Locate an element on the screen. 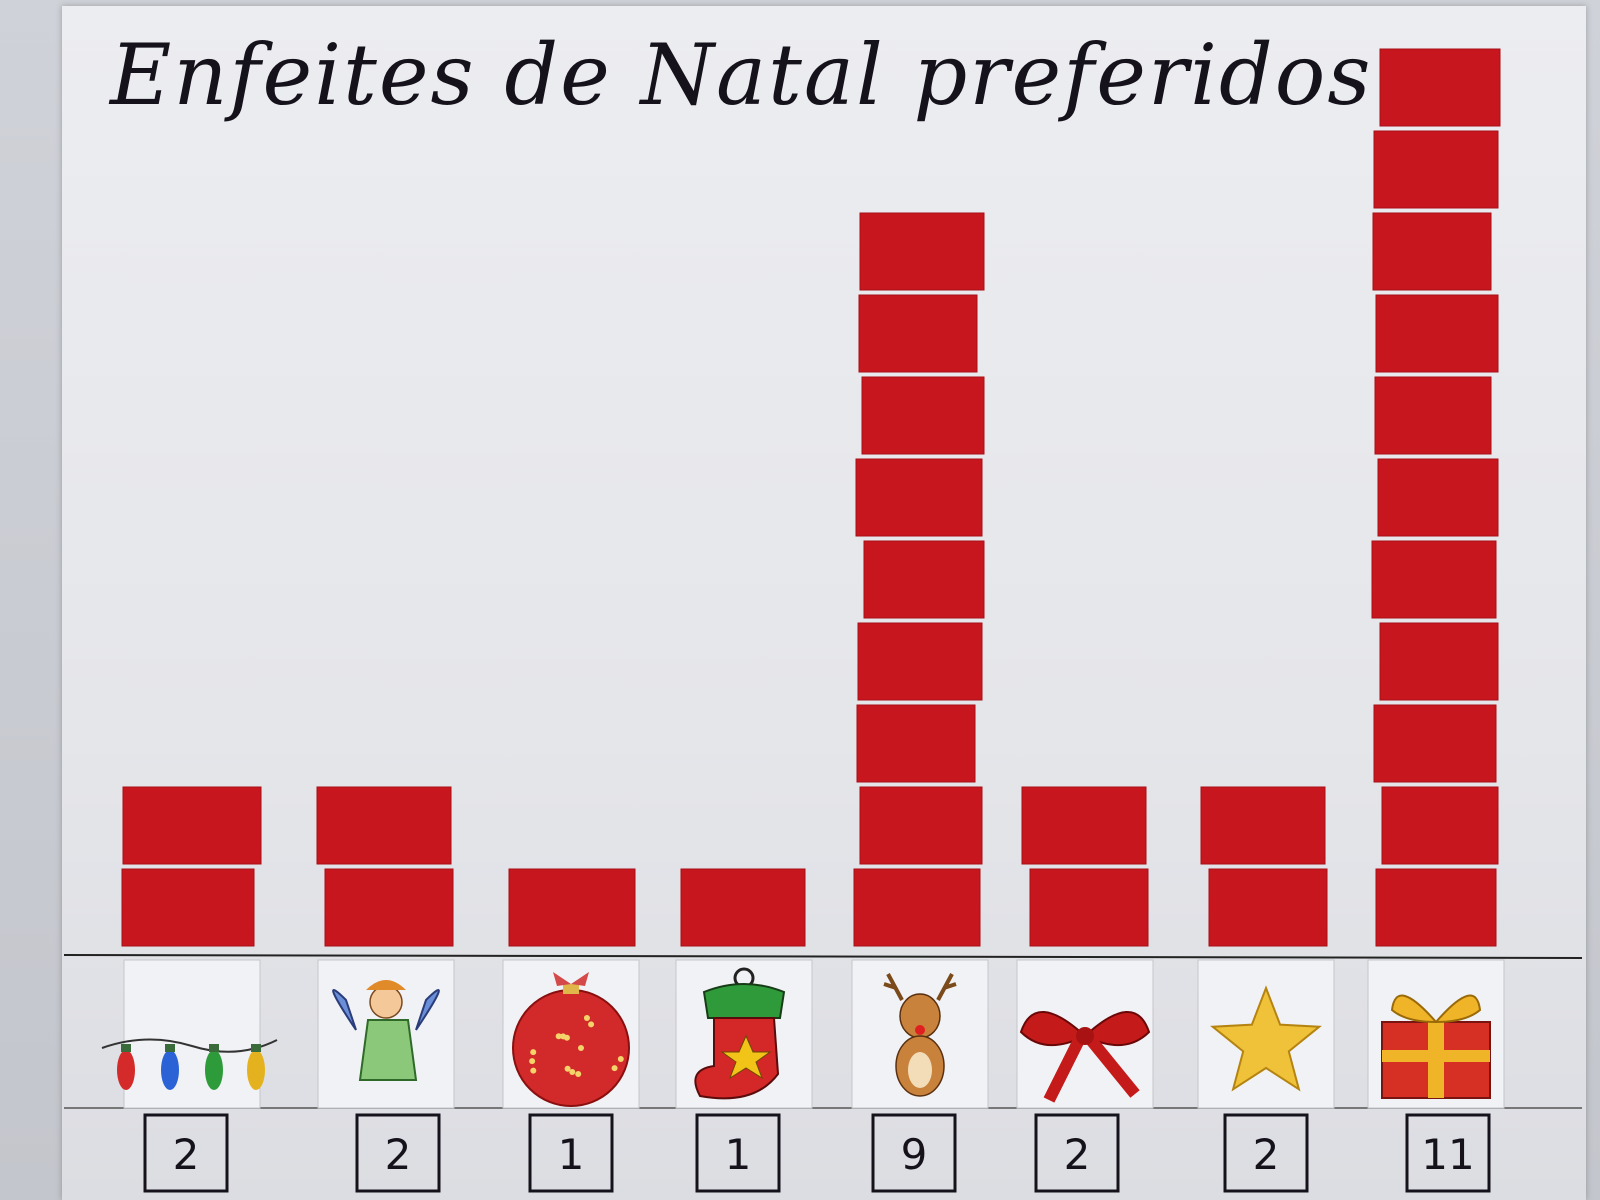 The width and height of the screenshot is (1600, 1200). angel-icon is located at coordinates (386, 1034).